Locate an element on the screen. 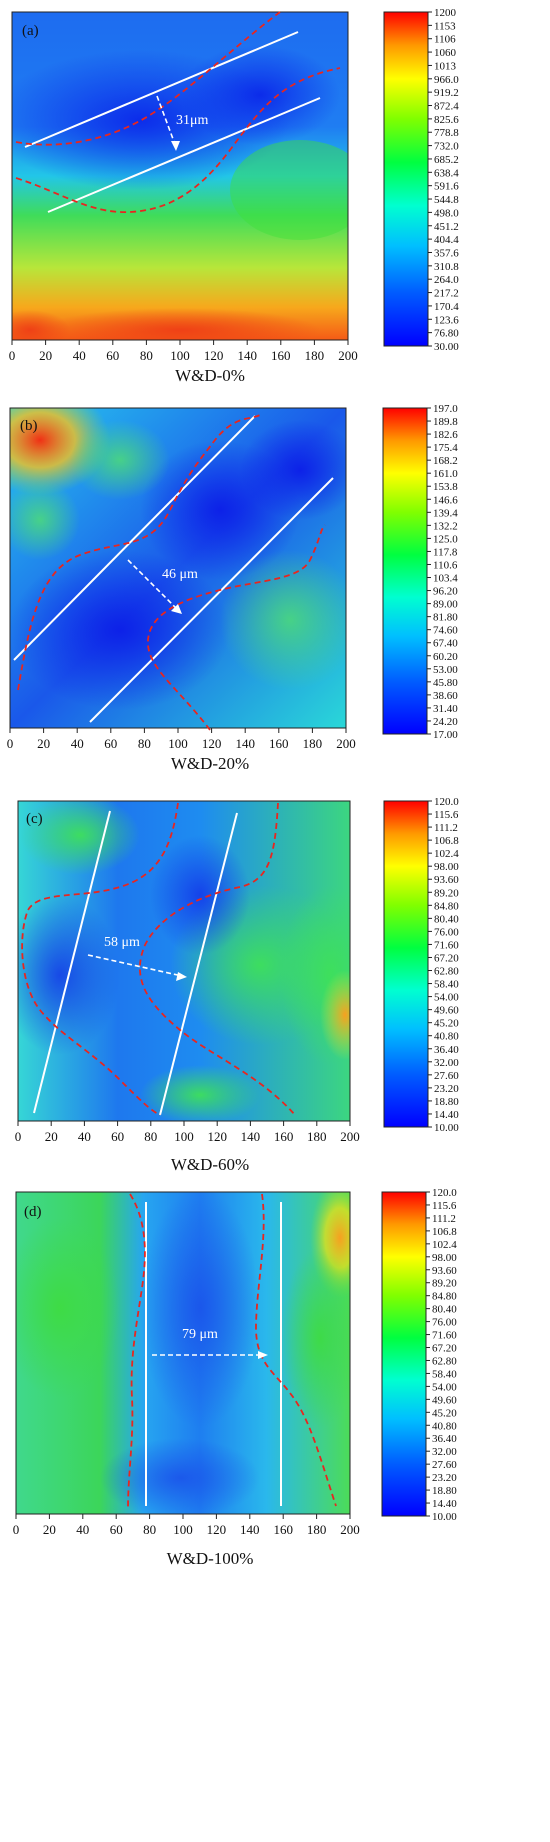  distance-annotation: 46 μm is located at coordinates (180, 574).